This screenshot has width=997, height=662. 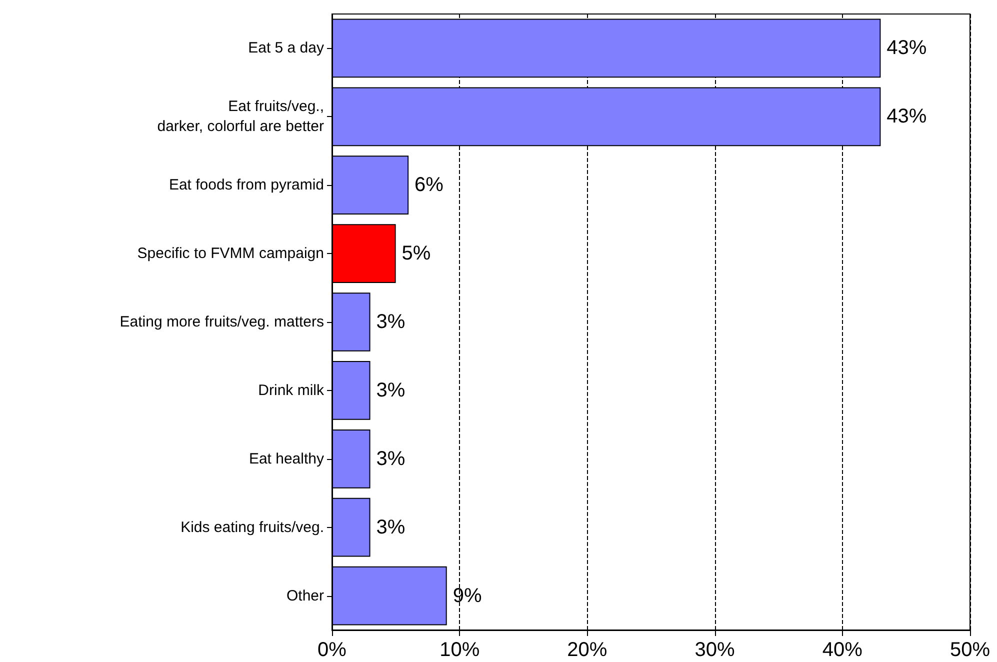 I want to click on y-tick-label: Drink milk, so click(x=291, y=390).